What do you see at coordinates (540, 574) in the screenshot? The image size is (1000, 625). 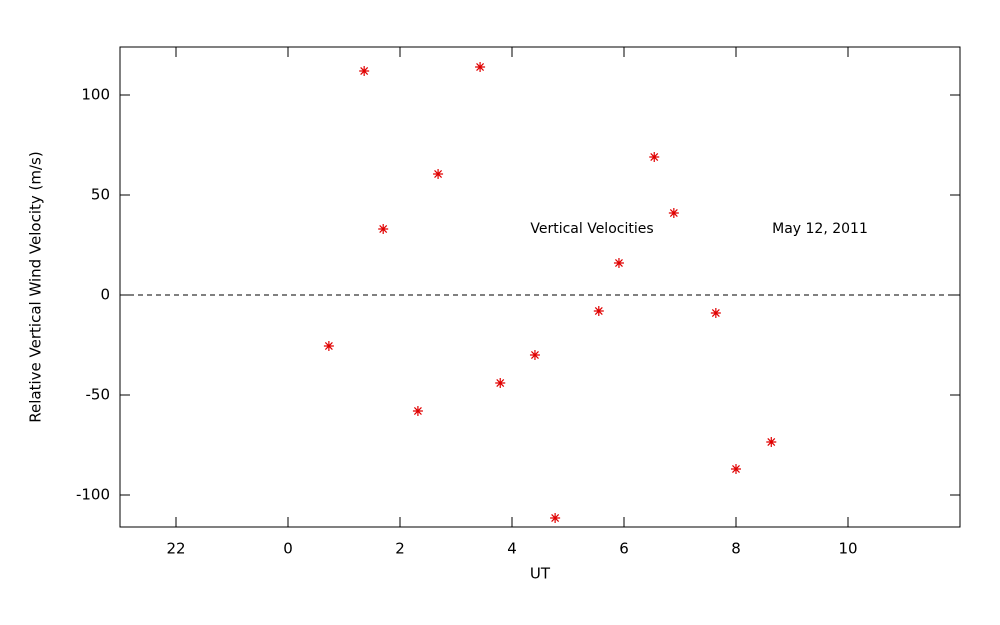 I see `x-axis-label: UT` at bounding box center [540, 574].